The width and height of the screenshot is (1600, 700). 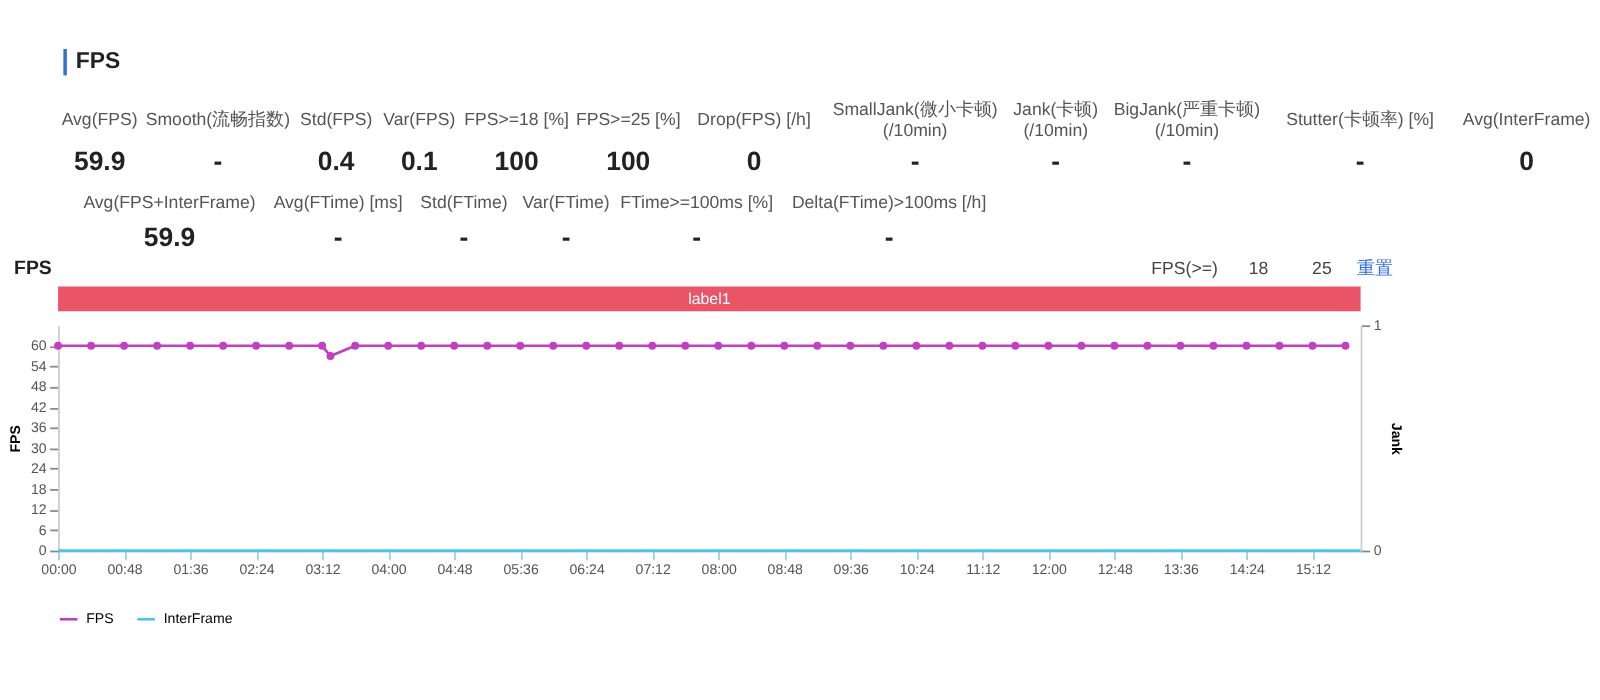 I want to click on text: BigJank(严重卡顿) (/10min), so click(x=1187, y=119).